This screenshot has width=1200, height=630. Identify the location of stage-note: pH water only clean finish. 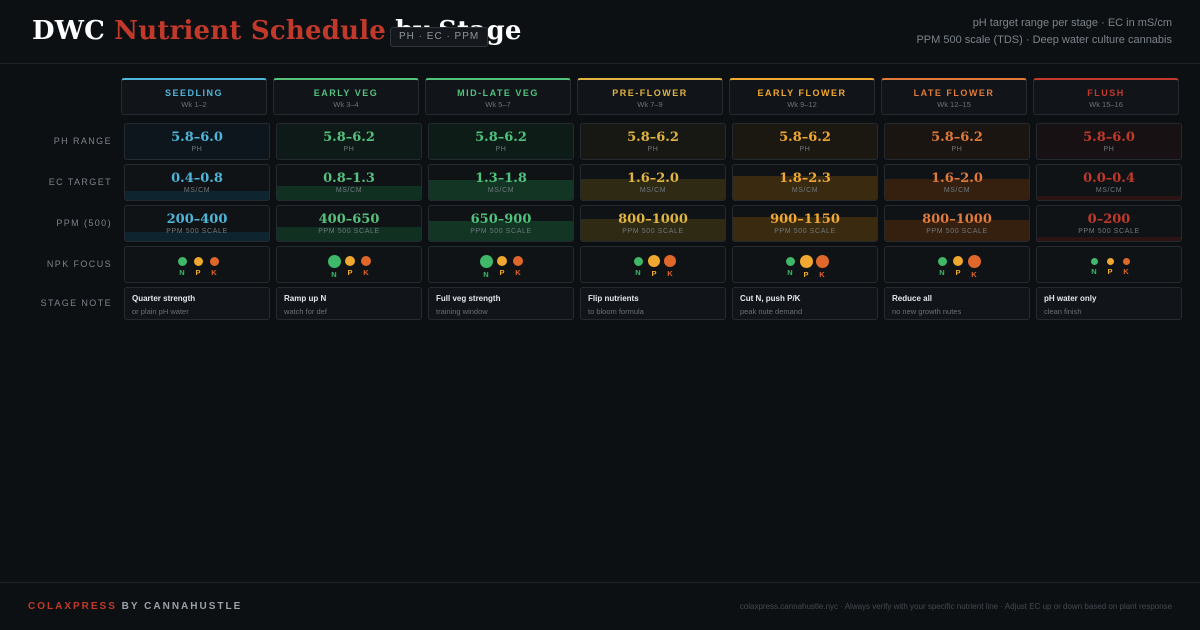
(1109, 303).